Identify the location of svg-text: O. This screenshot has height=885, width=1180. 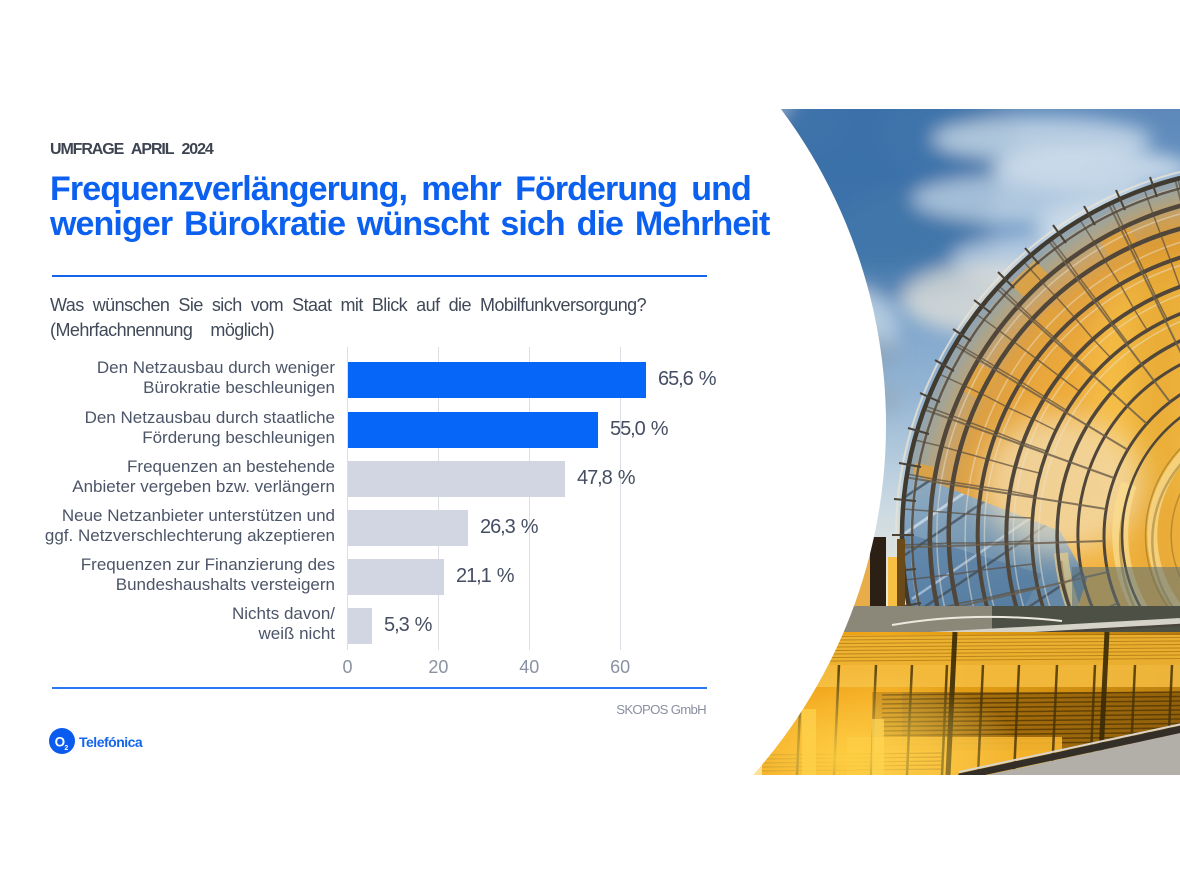
(59, 742).